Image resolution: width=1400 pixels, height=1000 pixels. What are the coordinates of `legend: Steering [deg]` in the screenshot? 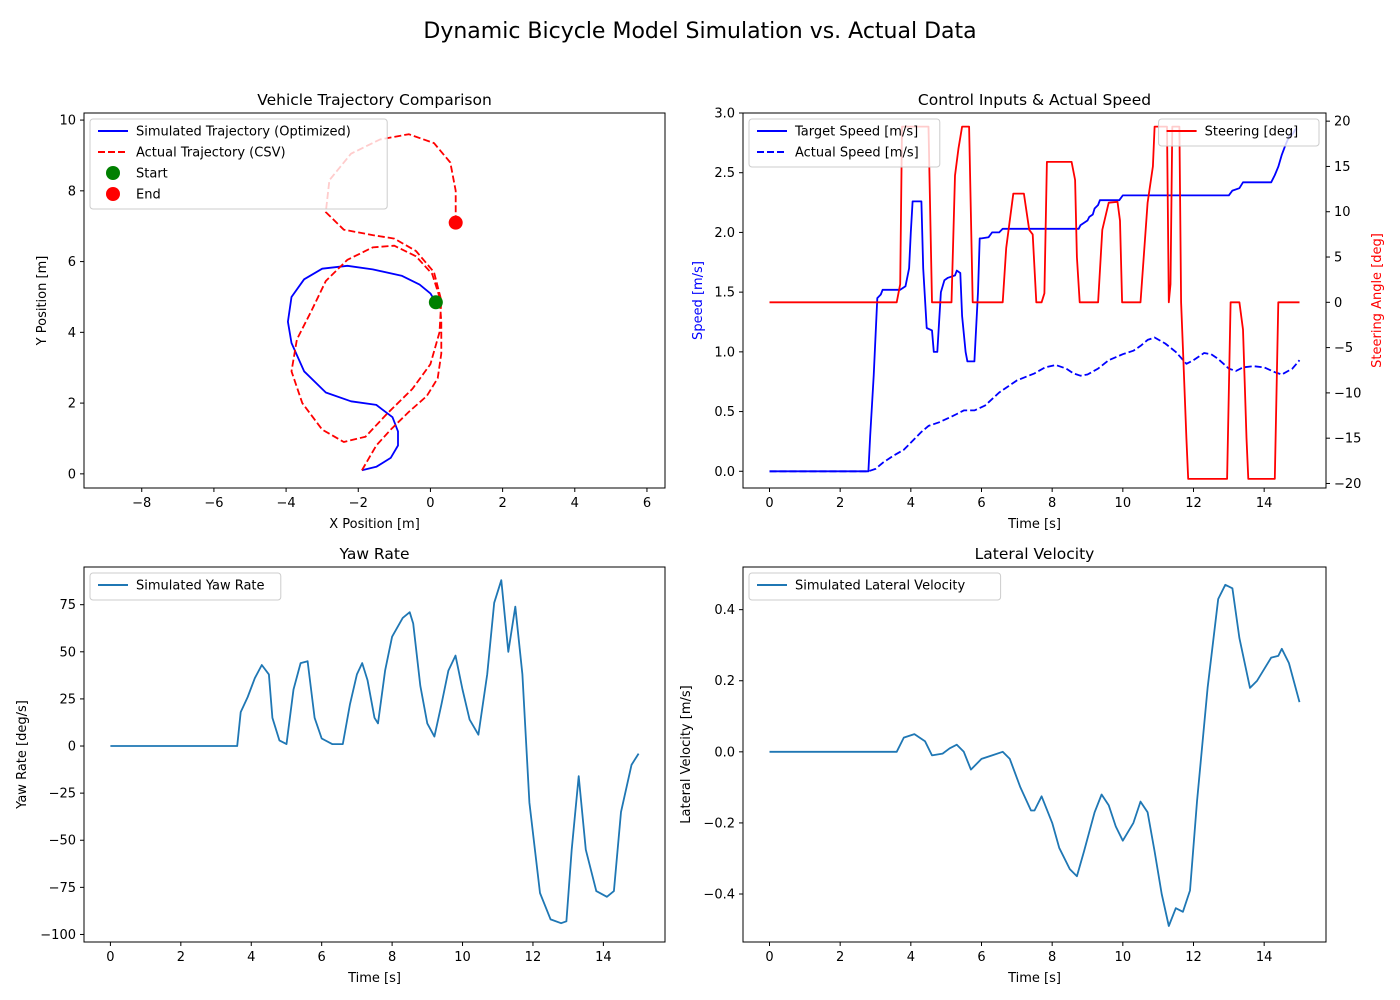 It's located at (1239, 132).